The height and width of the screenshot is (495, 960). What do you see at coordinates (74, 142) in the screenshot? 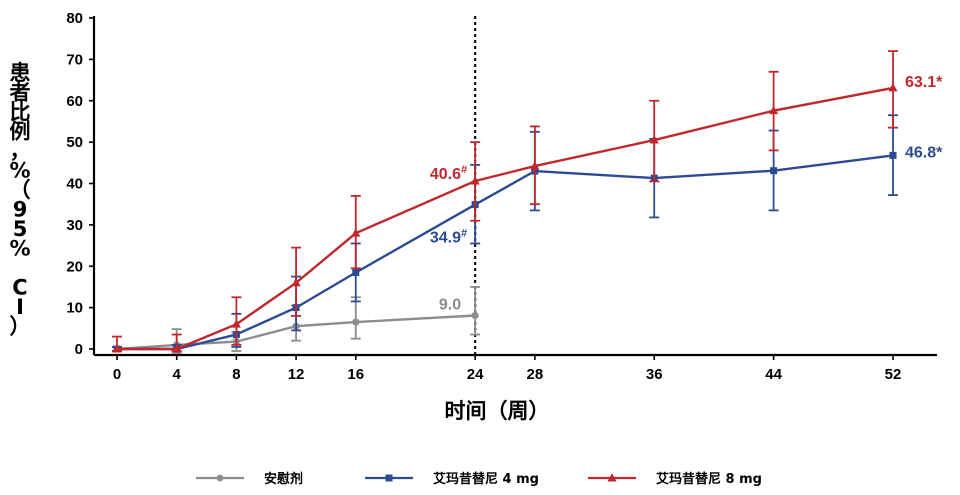
I see `y-tick-label: 50` at bounding box center [74, 142].